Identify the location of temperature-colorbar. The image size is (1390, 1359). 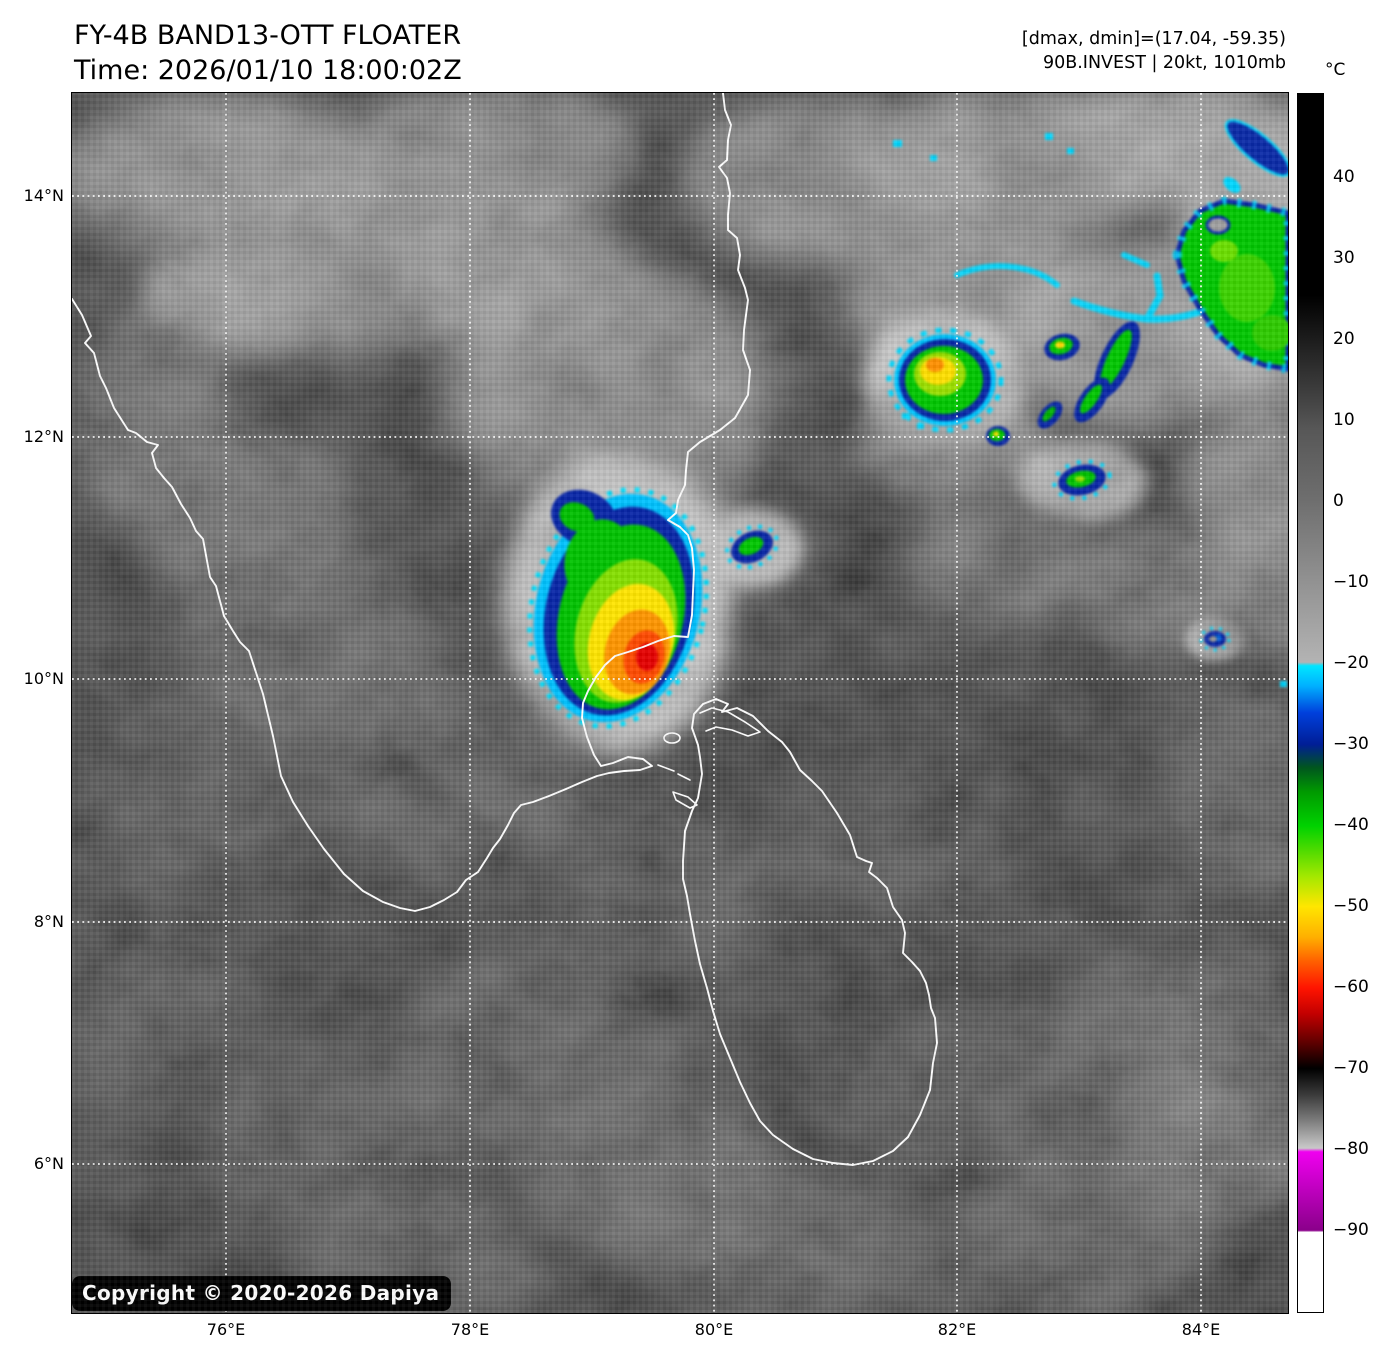
(1310, 703).